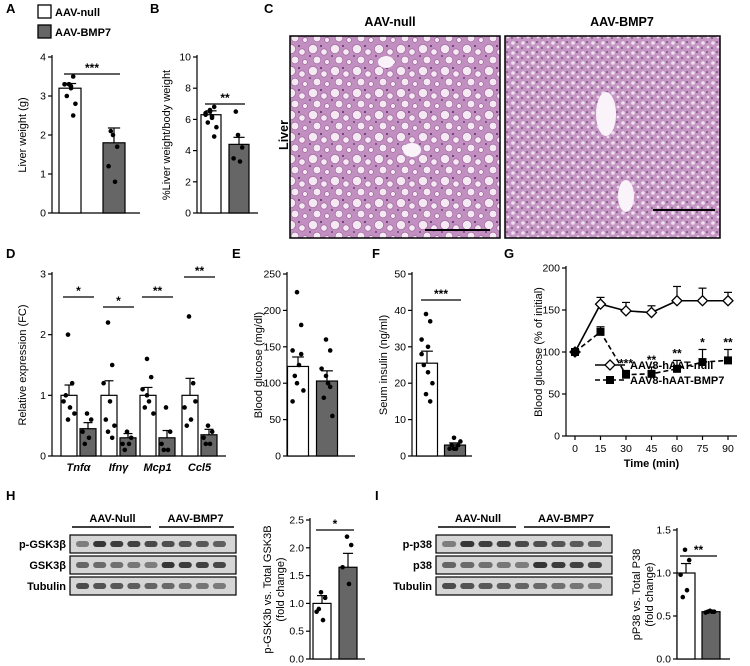  I want to click on panel-letter-g: G, so click(509, 253).